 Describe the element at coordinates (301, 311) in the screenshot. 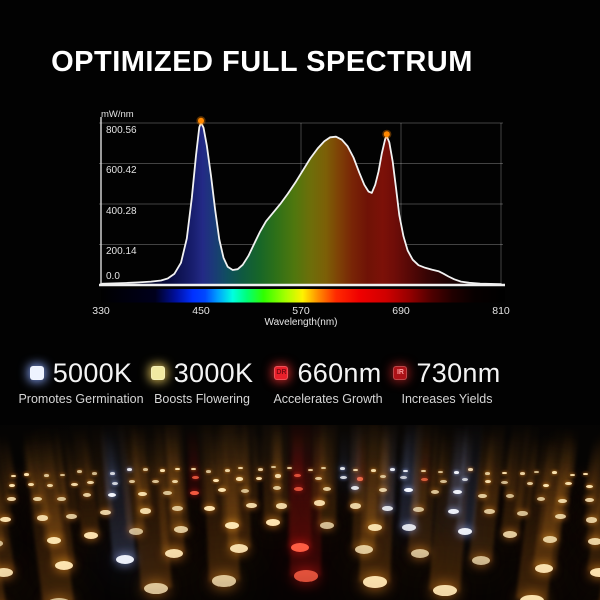

I see `x-tick-label: 570` at that location.